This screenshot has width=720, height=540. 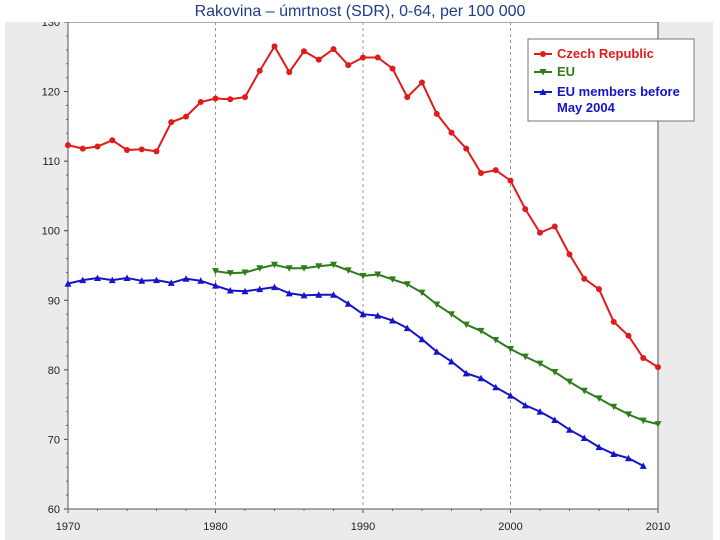 What do you see at coordinates (51, 162) in the screenshot?
I see `y-tick-label: 110` at bounding box center [51, 162].